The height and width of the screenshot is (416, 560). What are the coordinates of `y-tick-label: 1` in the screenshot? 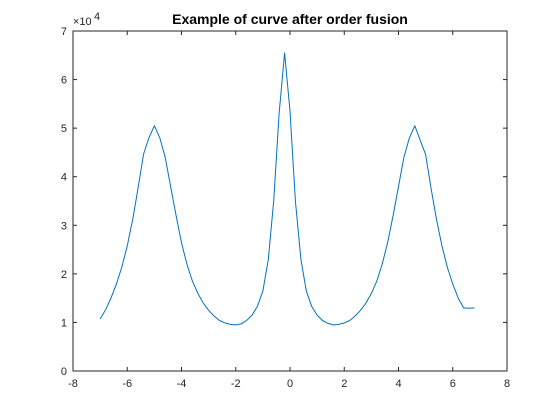 It's located at (64, 323).